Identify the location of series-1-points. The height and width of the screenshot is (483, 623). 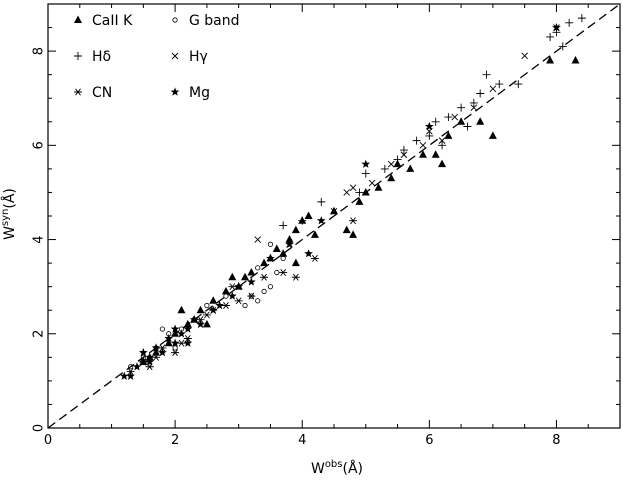
(207, 305).